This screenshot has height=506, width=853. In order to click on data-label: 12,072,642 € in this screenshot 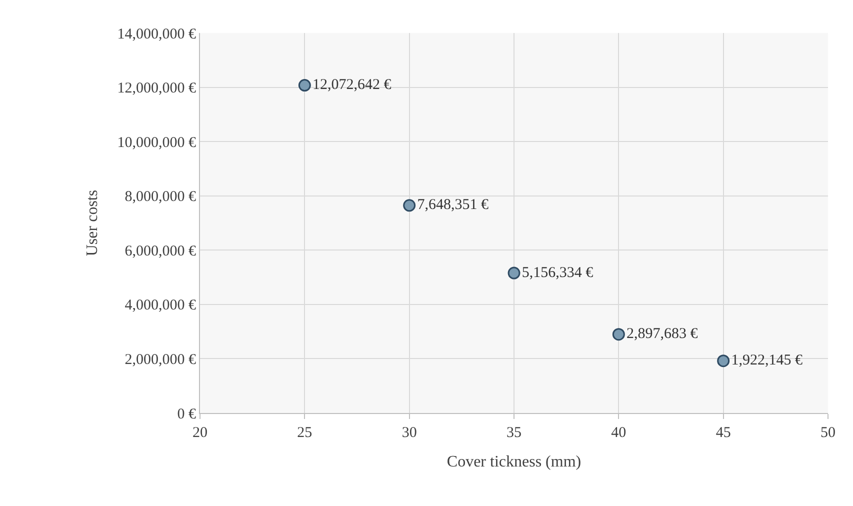, I will do `click(352, 85)`.